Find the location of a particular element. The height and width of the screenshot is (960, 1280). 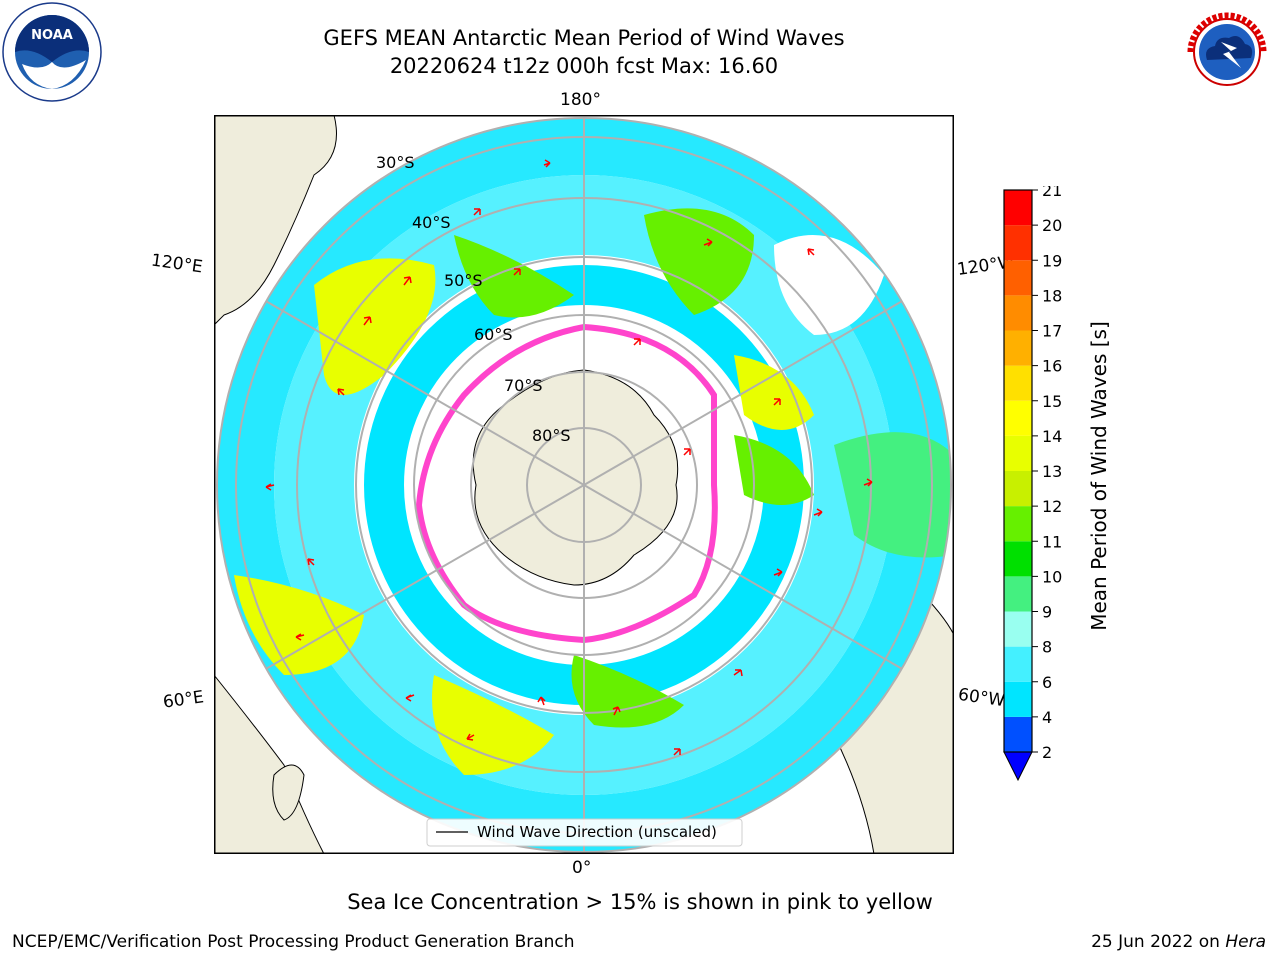

lat-label-80s: 80°S is located at coordinates (551, 435).